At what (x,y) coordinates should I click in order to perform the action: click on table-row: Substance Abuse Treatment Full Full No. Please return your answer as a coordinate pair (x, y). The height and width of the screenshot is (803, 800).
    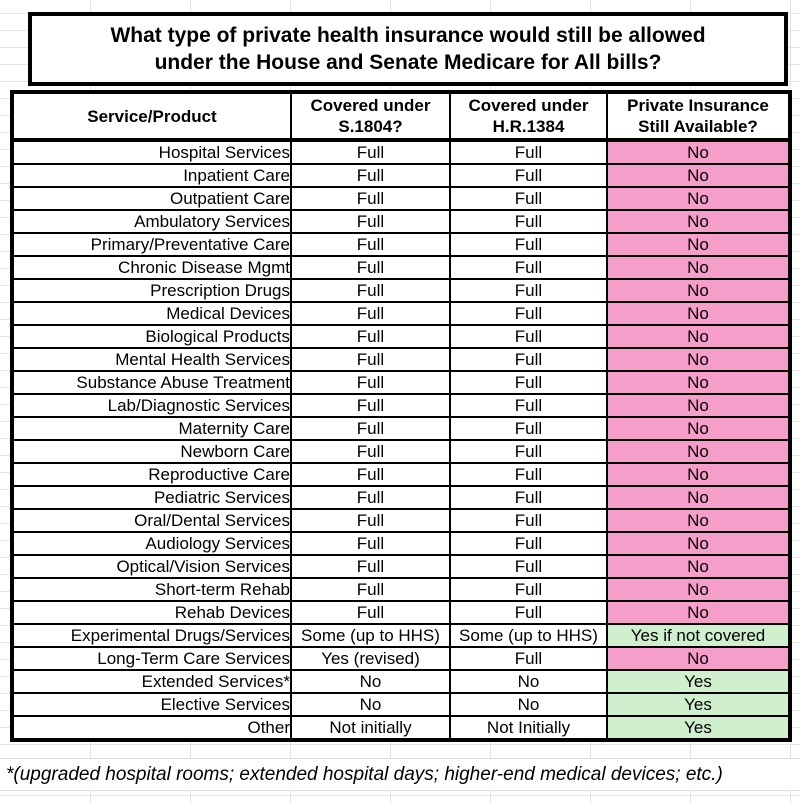
    Looking at the image, I should click on (401, 382).